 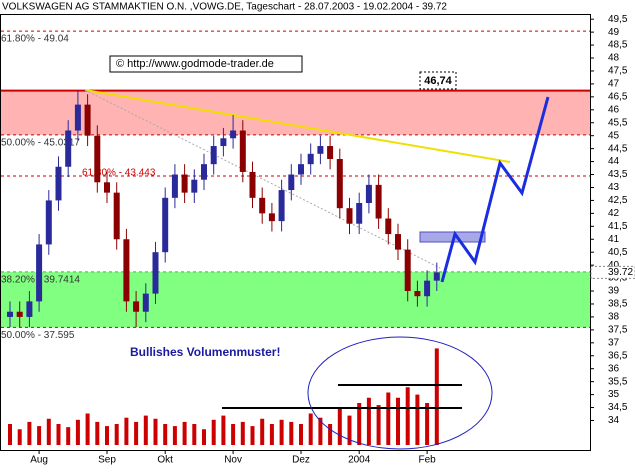 What do you see at coordinates (618, 96) in the screenshot?
I see `y-tick-label: 46,5` at bounding box center [618, 96].